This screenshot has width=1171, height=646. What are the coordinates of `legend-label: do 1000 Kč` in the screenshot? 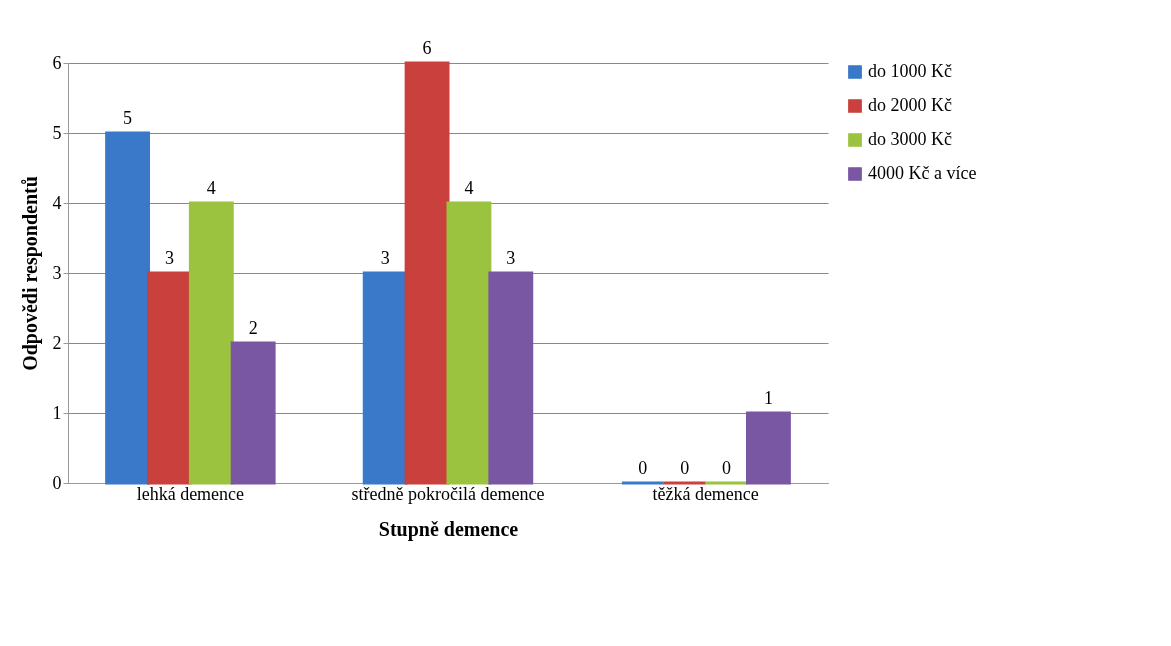 It's located at (910, 71).